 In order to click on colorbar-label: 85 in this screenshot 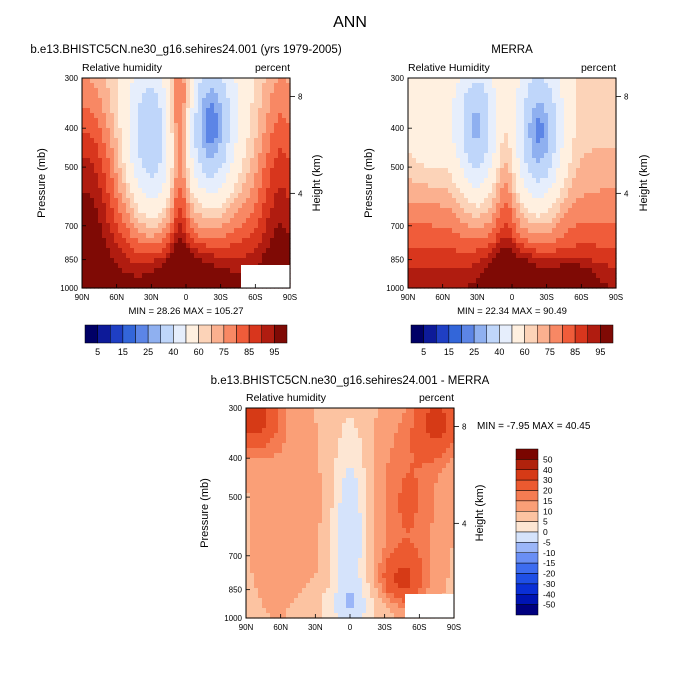, I will do `click(575, 352)`.